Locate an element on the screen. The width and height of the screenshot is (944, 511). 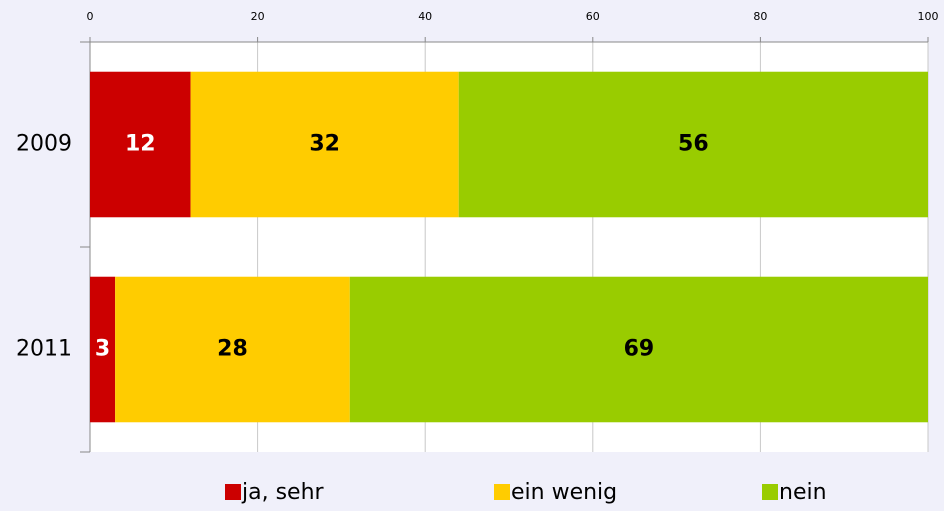
x-tick-label: 0 is located at coordinates (90, 16).